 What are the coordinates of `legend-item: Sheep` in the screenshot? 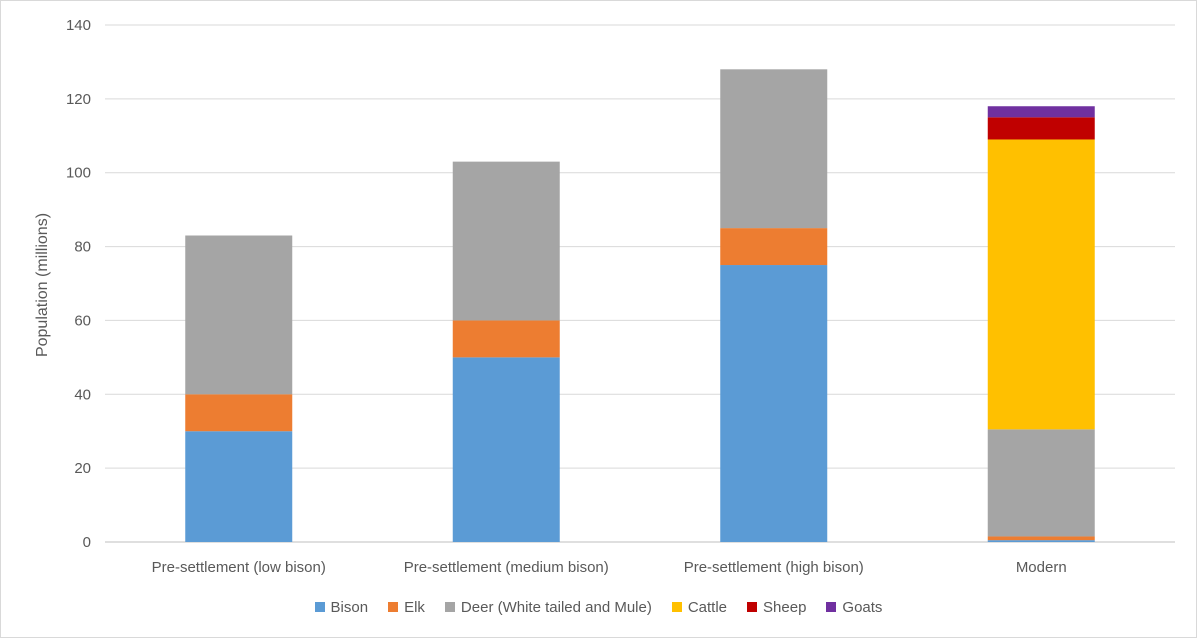 It's located at (776, 607).